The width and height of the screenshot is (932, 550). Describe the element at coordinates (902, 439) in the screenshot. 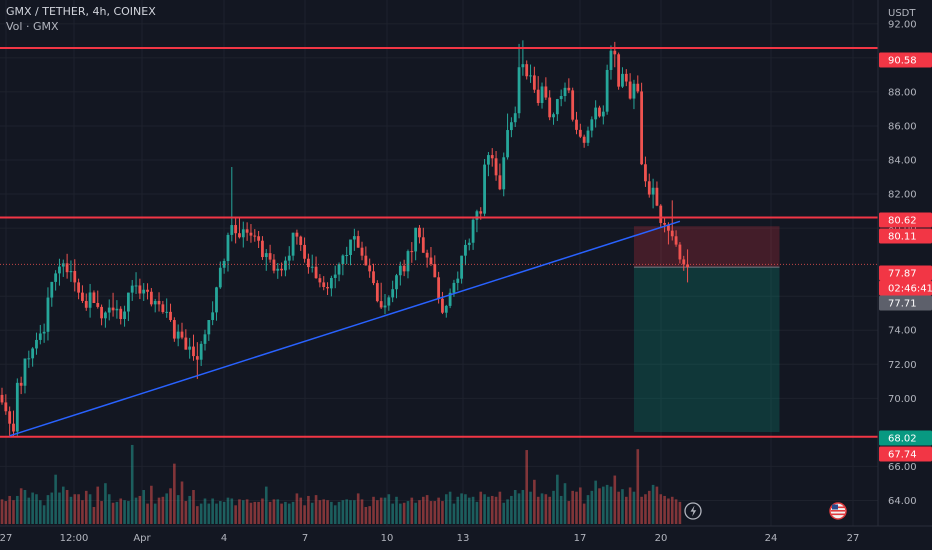

I see `price-label-text: 68.02` at that location.